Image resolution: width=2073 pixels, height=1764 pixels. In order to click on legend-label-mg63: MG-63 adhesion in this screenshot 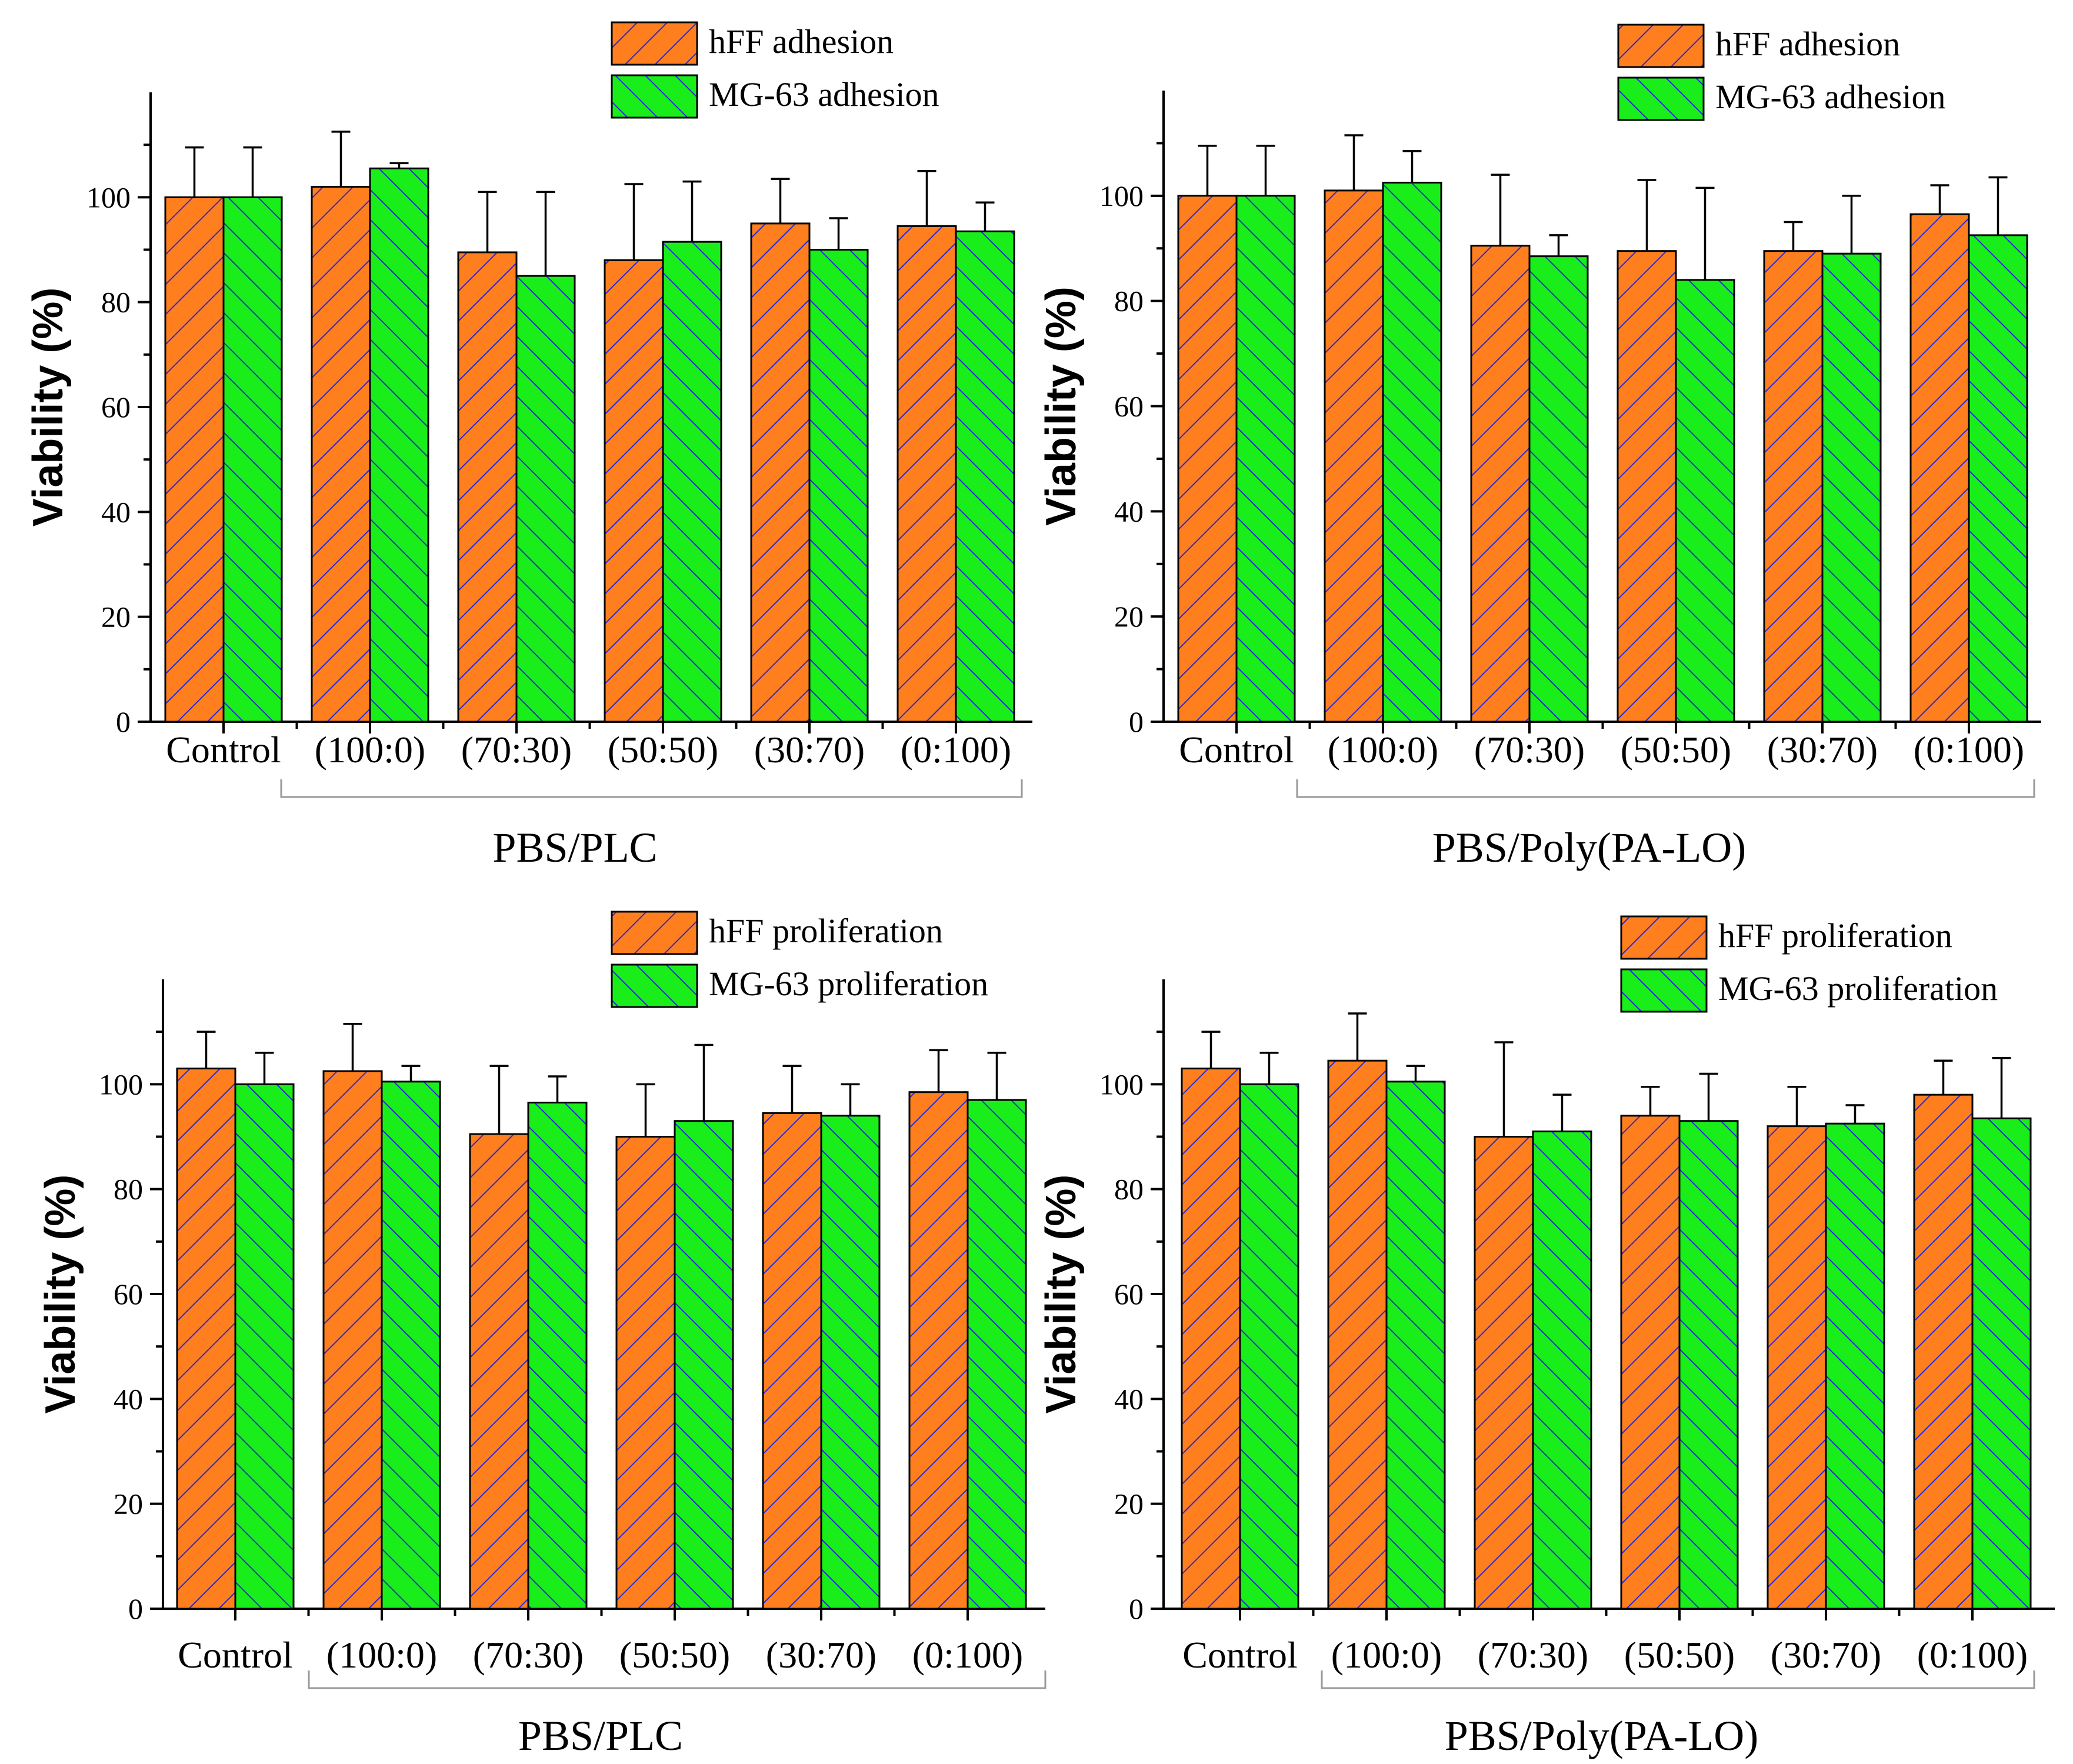, I will do `click(824, 94)`.